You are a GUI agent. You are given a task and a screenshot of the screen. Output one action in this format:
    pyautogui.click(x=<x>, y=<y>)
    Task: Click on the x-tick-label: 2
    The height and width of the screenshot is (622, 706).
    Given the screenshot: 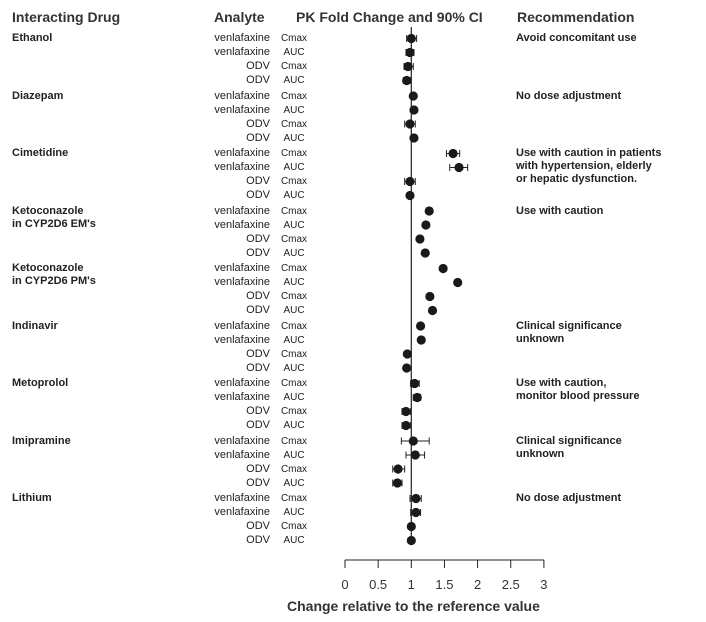 What is the action you would take?
    pyautogui.click(x=477, y=584)
    